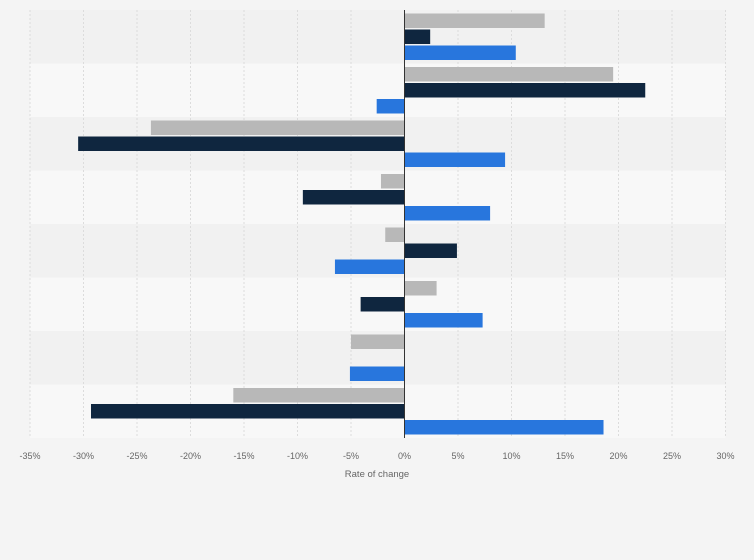 This screenshot has width=754, height=560. Describe the element at coordinates (565, 456) in the screenshot. I see `x-tick-label: 15%` at that location.